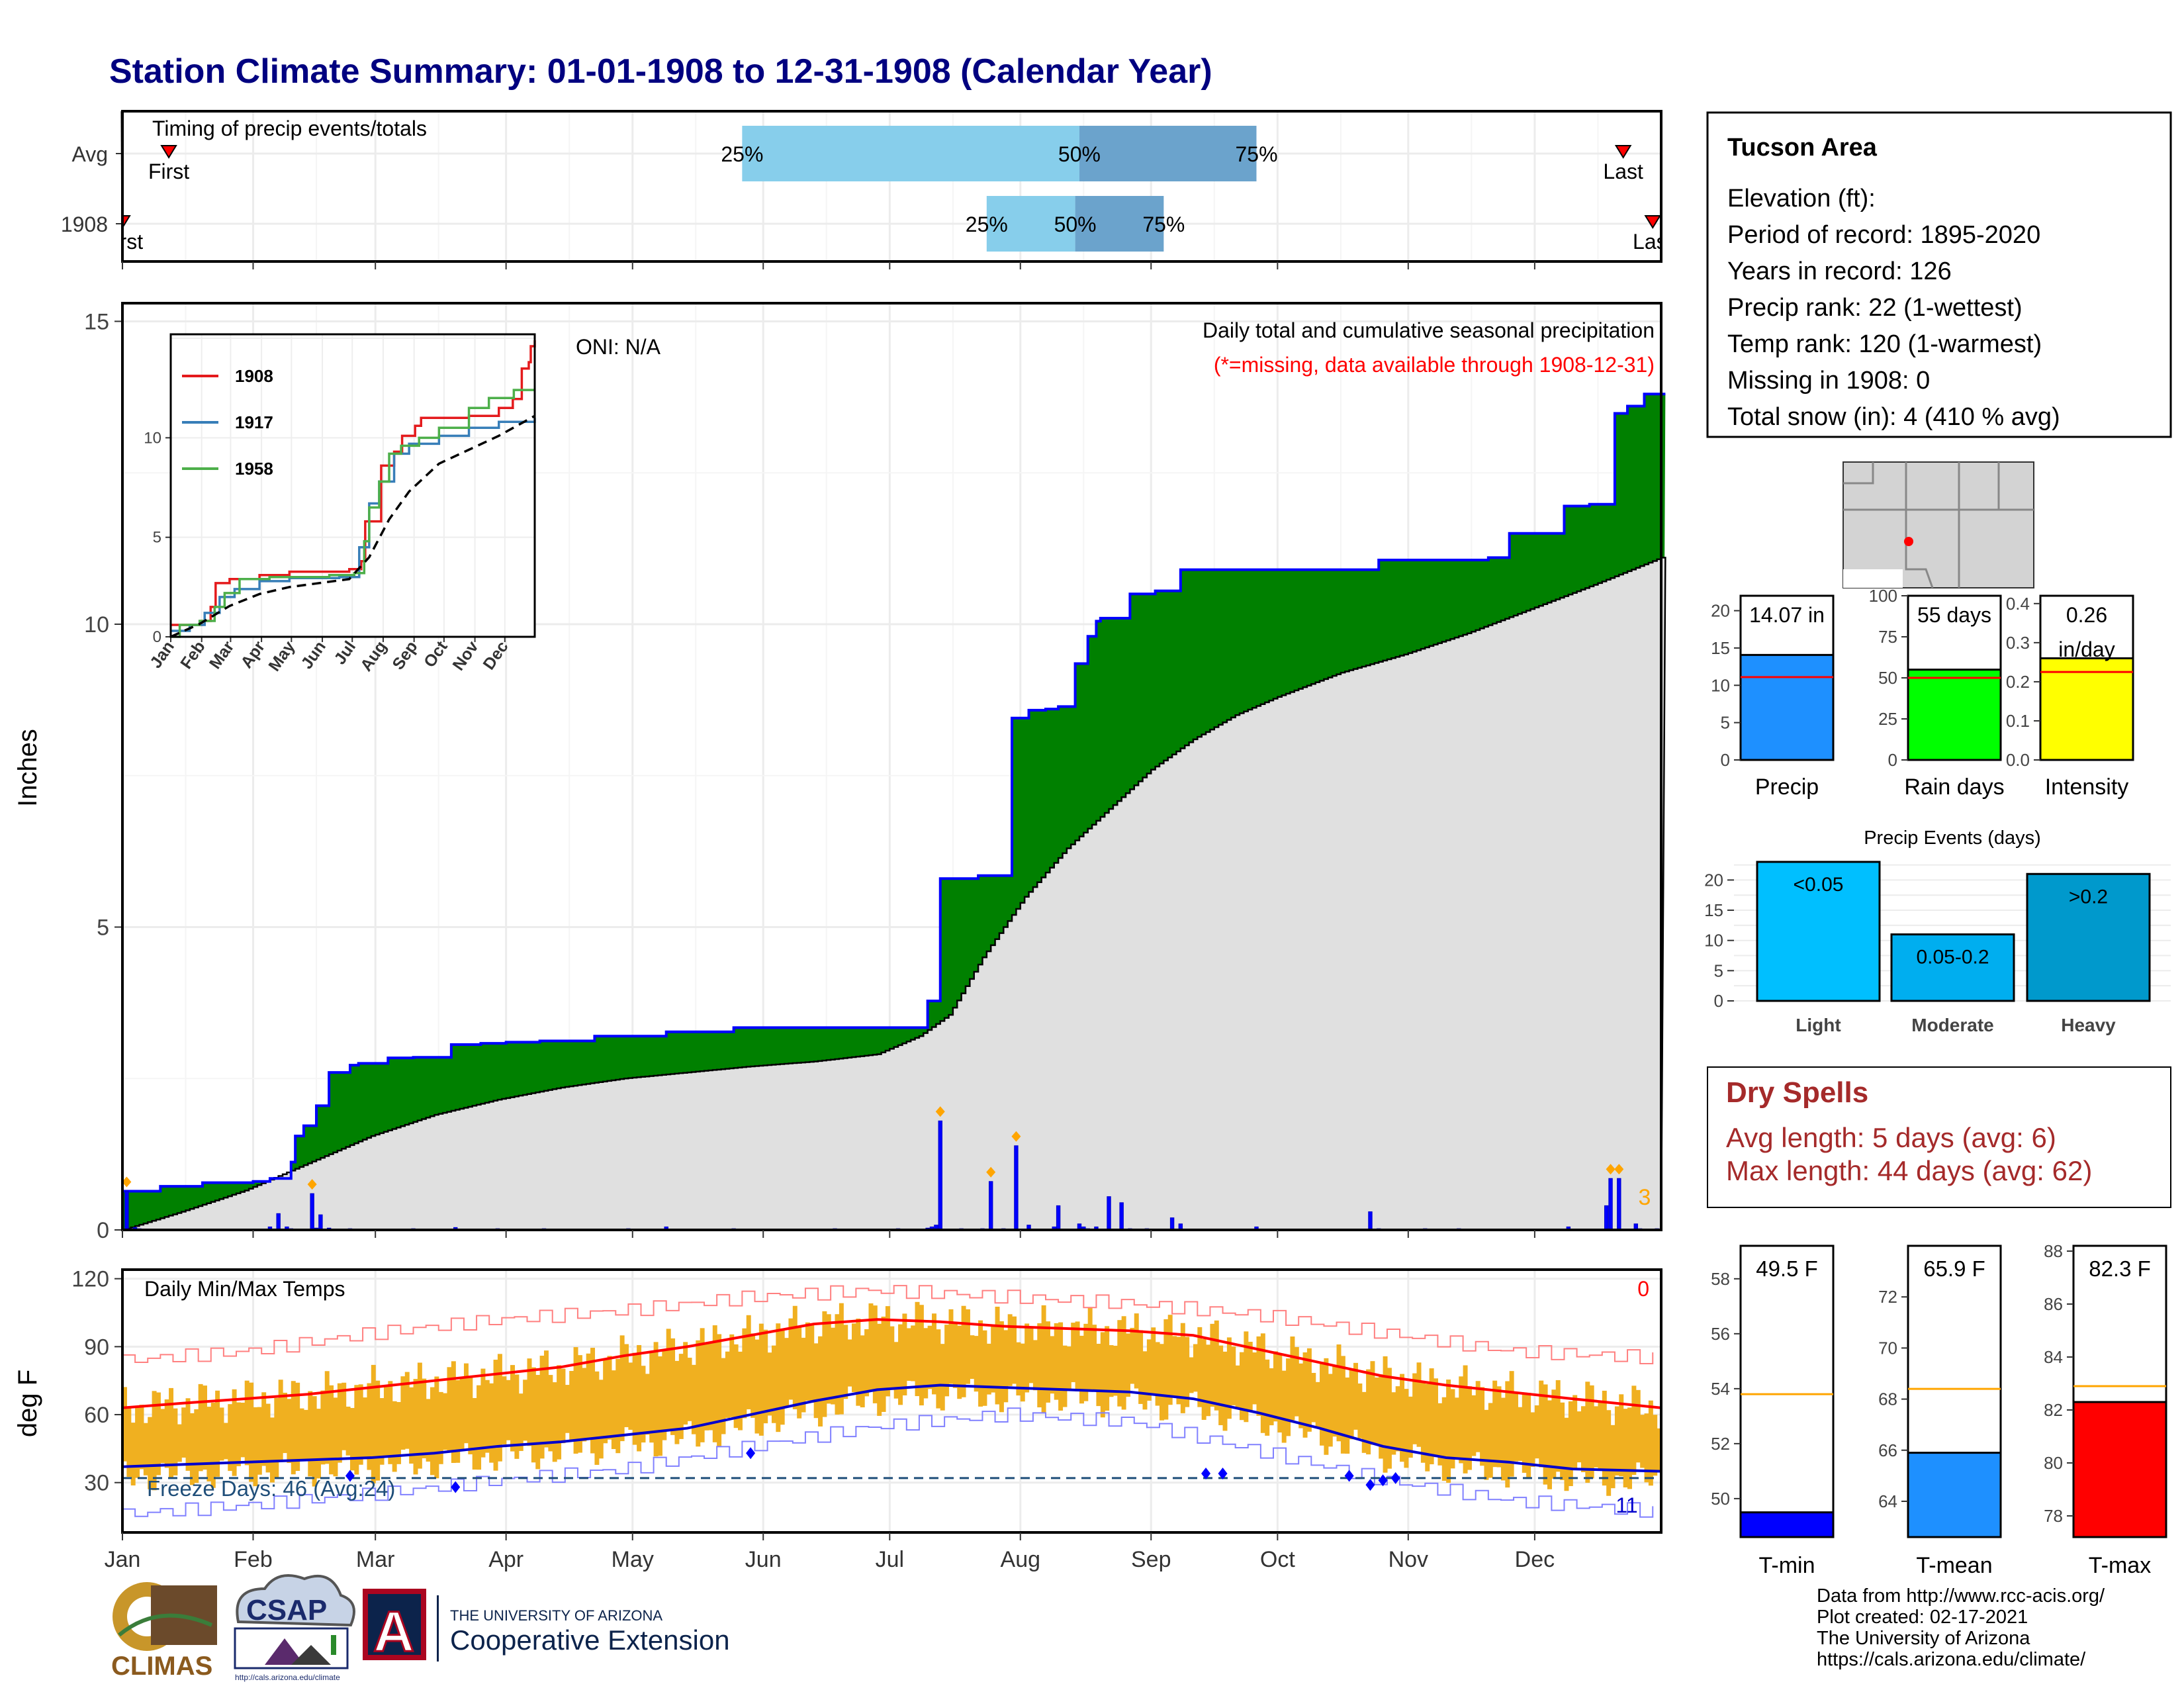  Describe the element at coordinates (1787, 1268) in the screenshot. I see `temp-summary-value: 49.5 F` at that location.